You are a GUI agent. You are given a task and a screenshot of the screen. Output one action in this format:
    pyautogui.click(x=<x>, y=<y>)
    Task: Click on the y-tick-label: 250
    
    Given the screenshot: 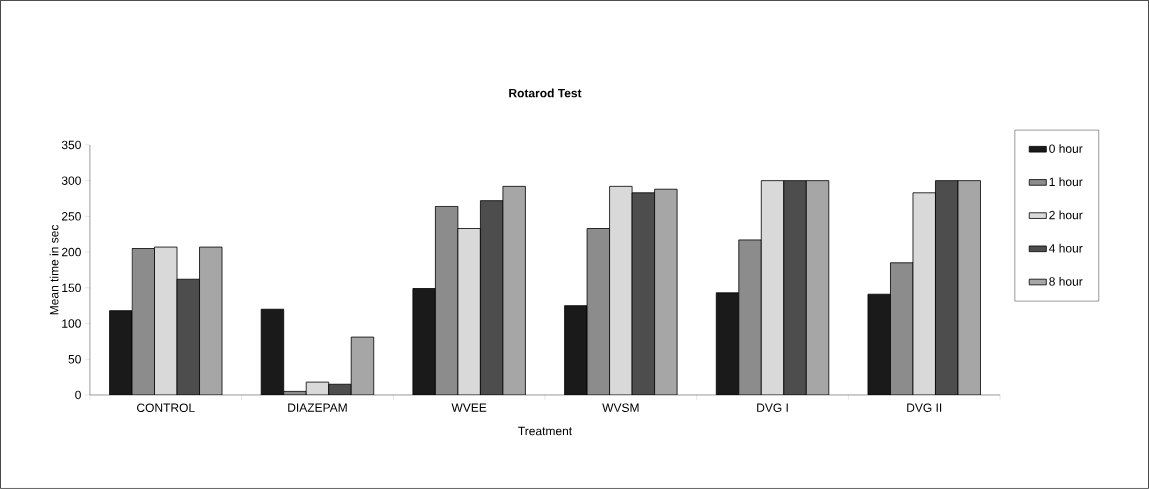 What is the action you would take?
    pyautogui.click(x=71, y=216)
    